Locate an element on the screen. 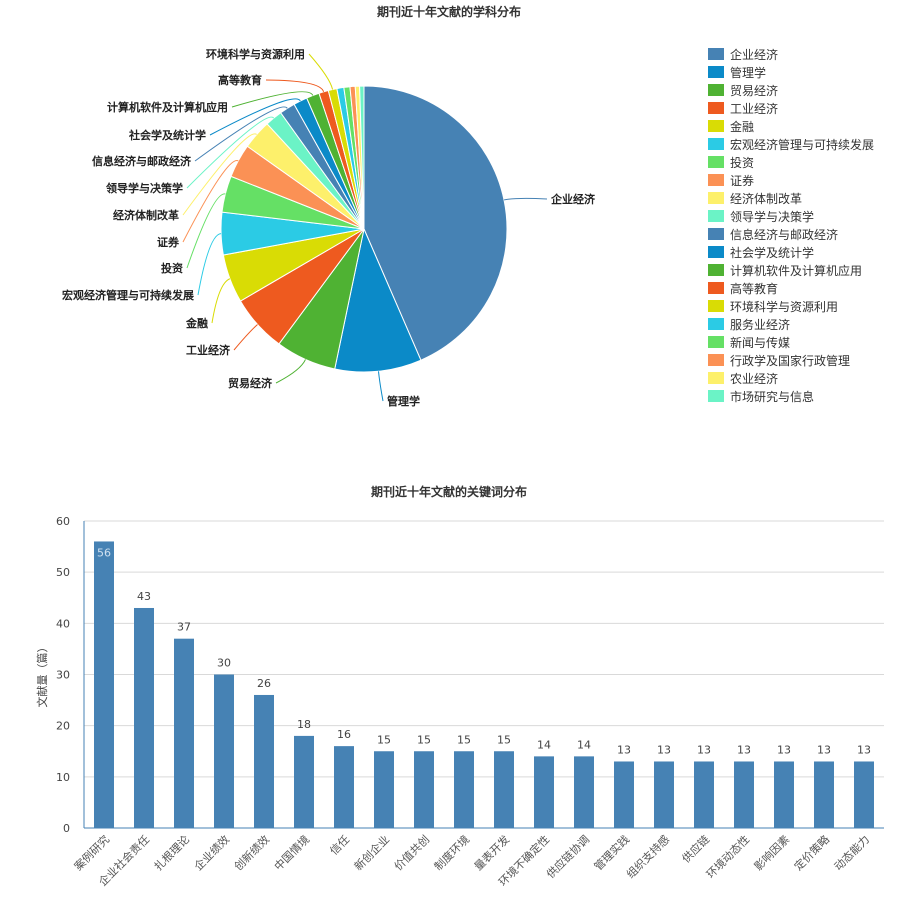 The width and height of the screenshot is (898, 924). legend-item: 社会学及统计学 is located at coordinates (791, 252).